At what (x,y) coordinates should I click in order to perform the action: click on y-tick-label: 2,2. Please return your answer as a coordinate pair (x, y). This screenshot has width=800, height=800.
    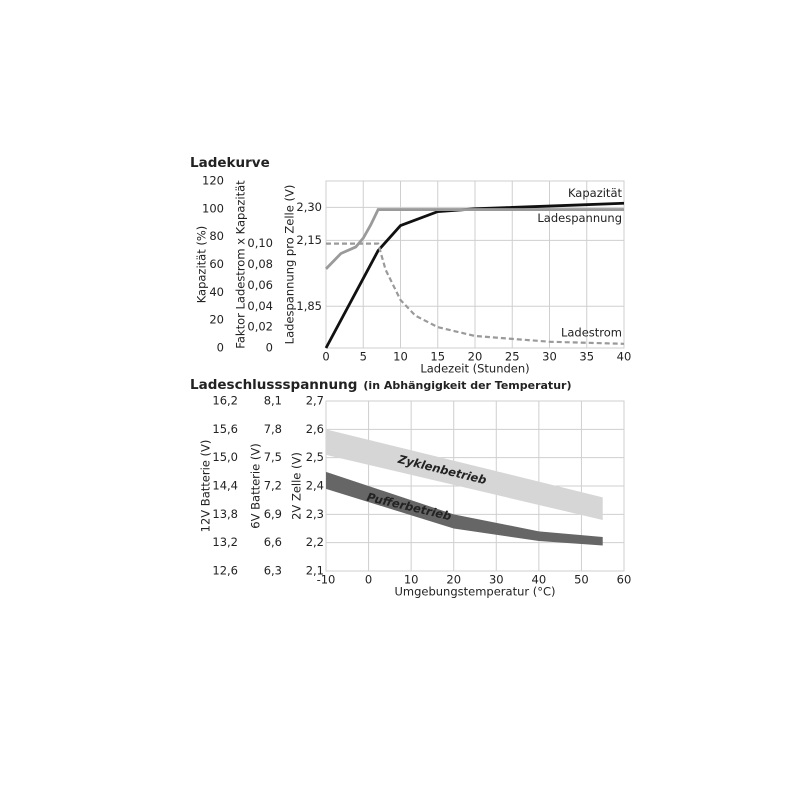
    Looking at the image, I should click on (315, 542).